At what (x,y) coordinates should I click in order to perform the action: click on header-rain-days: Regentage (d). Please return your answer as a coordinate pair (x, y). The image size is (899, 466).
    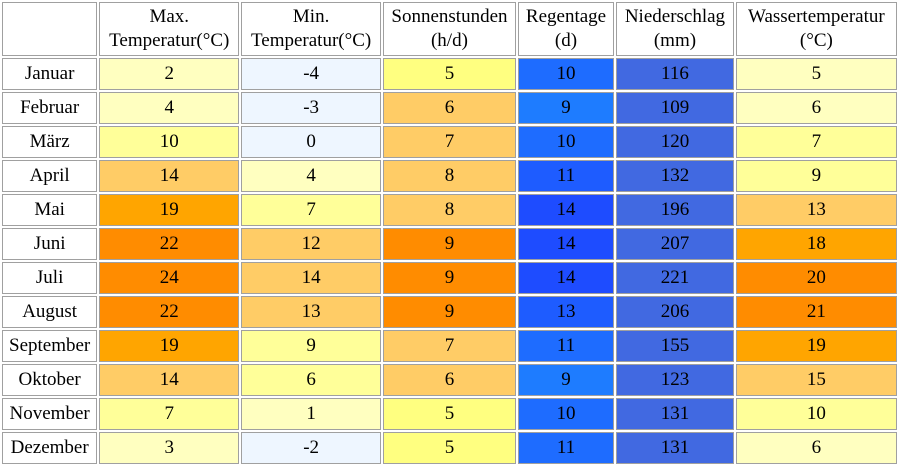
    Looking at the image, I should click on (566, 29).